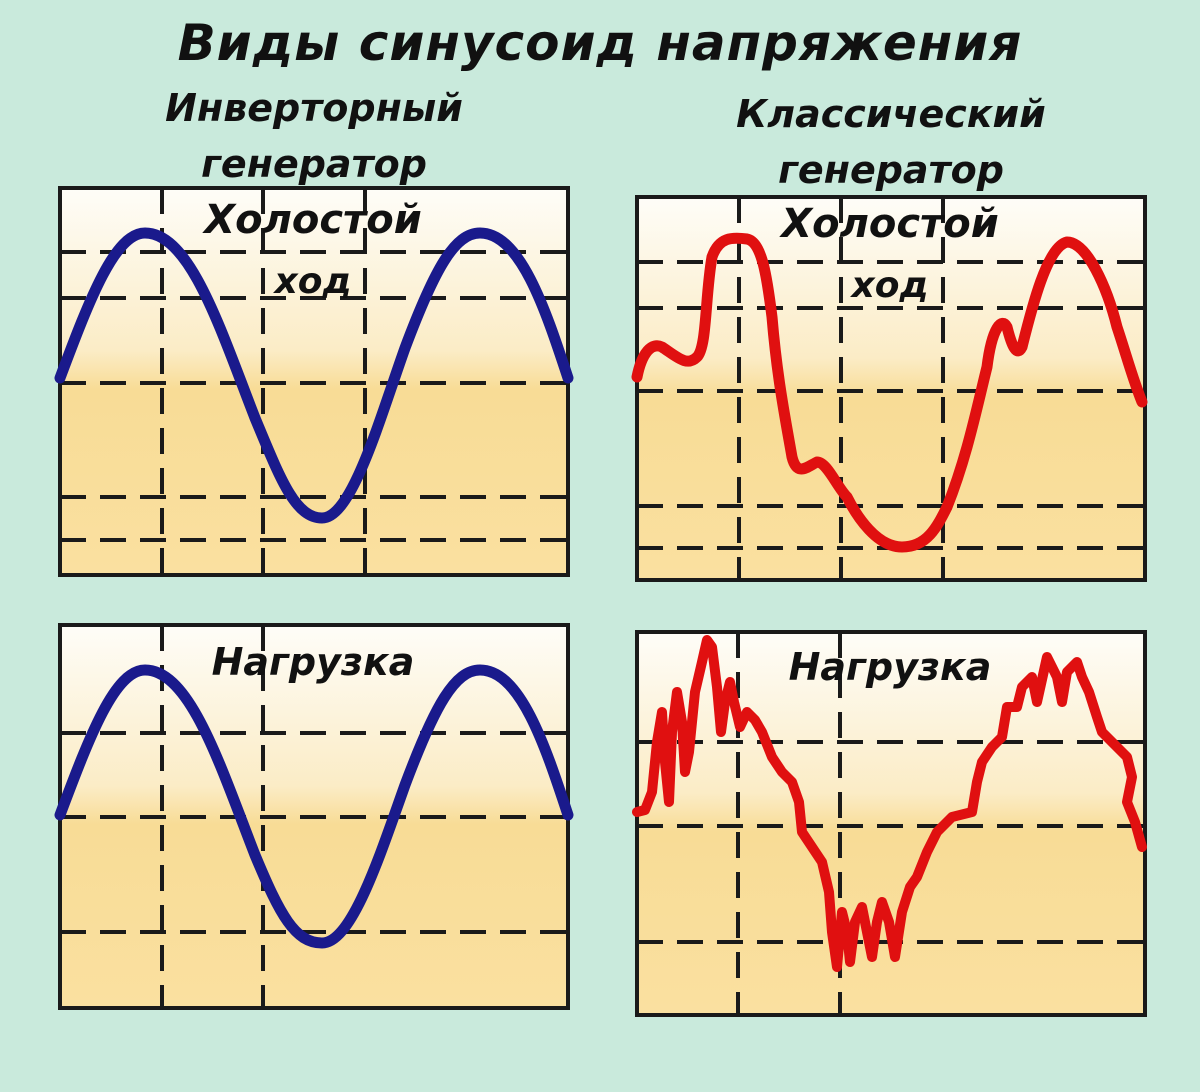 The image size is (1200, 1092). I want to click on classic-distorted-curve, so click(889, 392).